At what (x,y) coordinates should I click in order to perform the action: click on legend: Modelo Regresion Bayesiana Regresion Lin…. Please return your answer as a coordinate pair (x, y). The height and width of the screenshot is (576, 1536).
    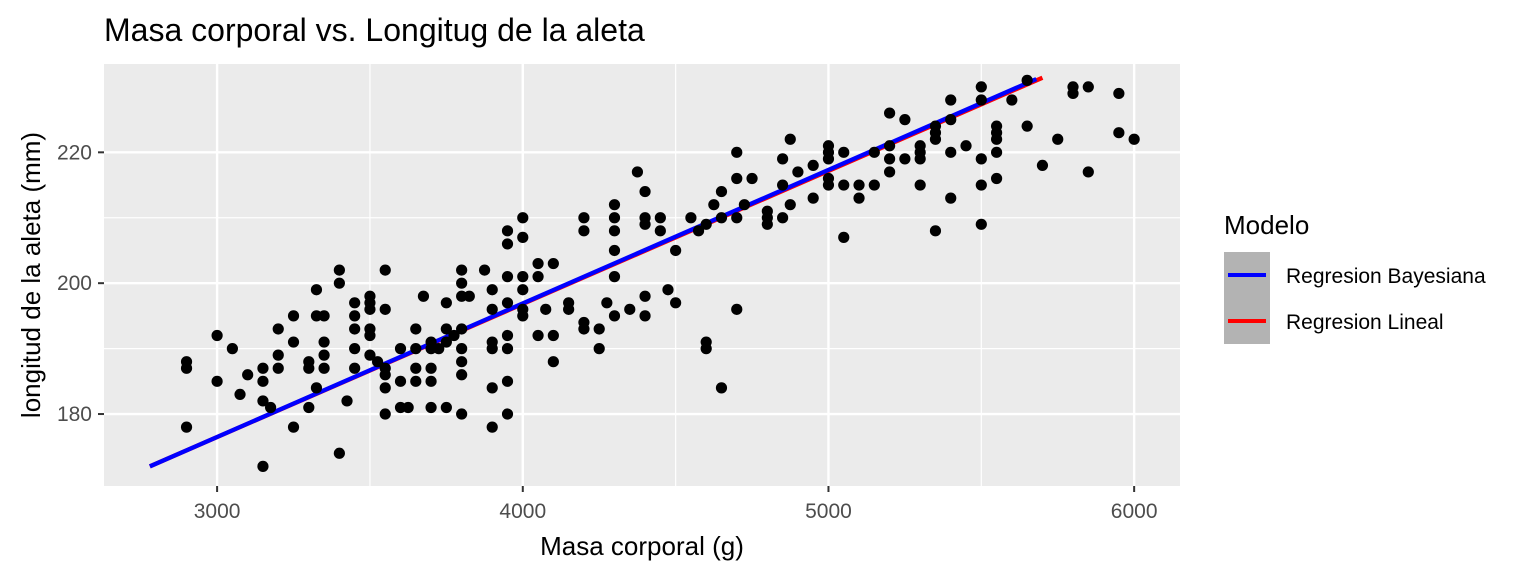
    Looking at the image, I should click on (1355, 277).